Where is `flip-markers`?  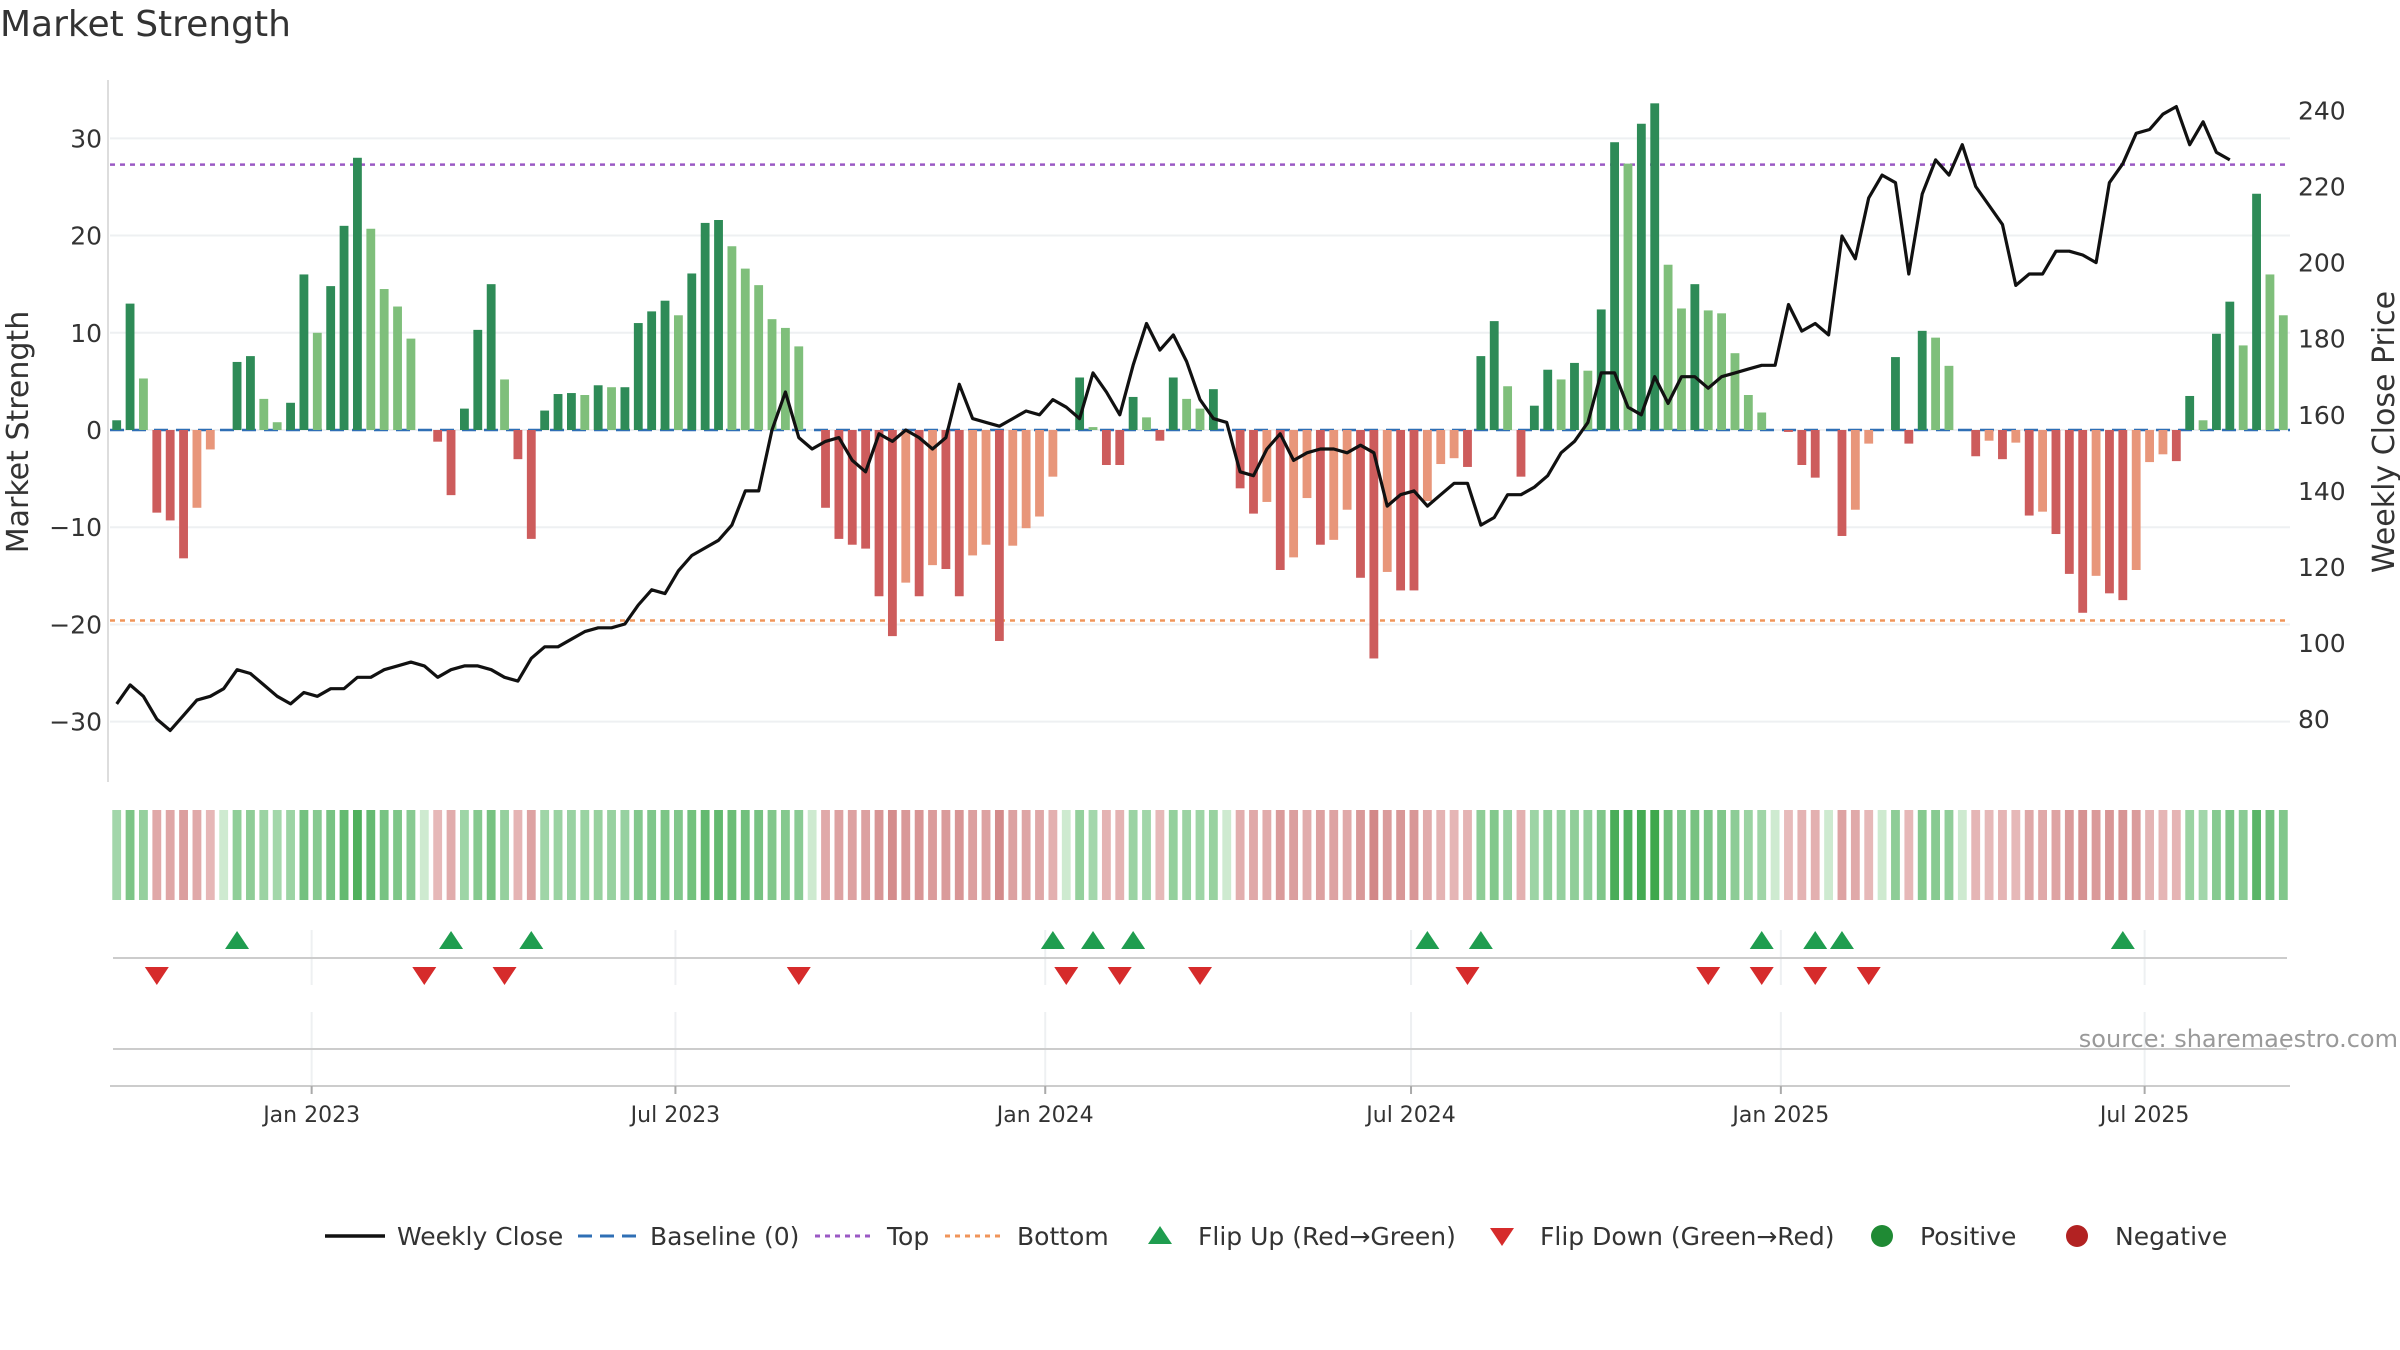
flip-markers is located at coordinates (1200, 1010).